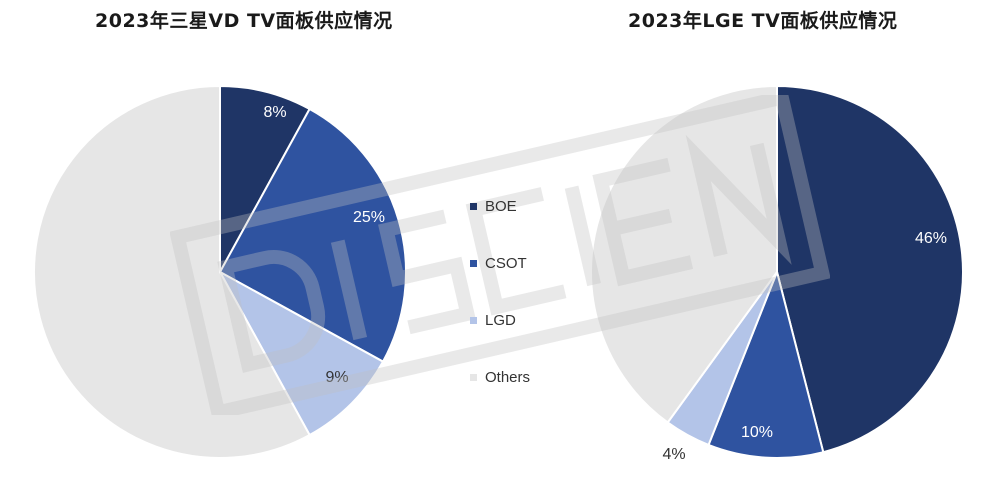 This screenshot has width=1002, height=490. I want to click on data-label-boe: 46%, so click(931, 238).